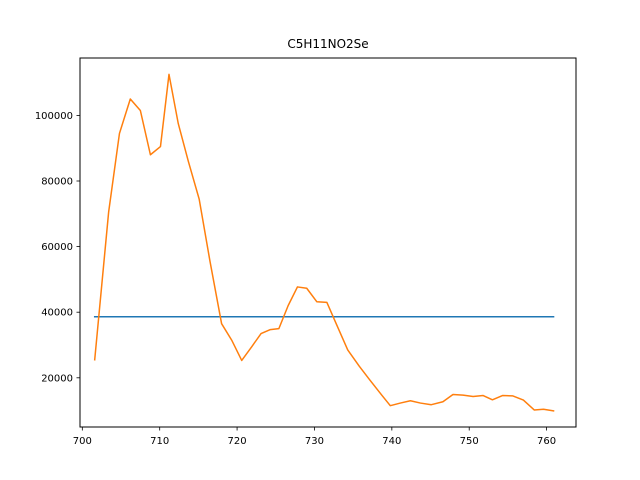  Describe the element at coordinates (57, 182) in the screenshot. I see `y-tick-label: 80000` at that location.